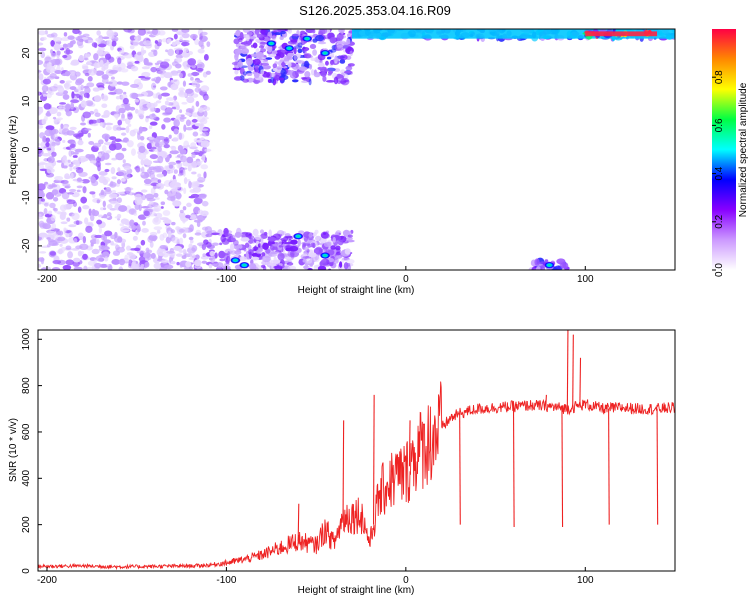  What do you see at coordinates (26, 431) in the screenshot?
I see `snr-y-tick-label: 600` at bounding box center [26, 431].